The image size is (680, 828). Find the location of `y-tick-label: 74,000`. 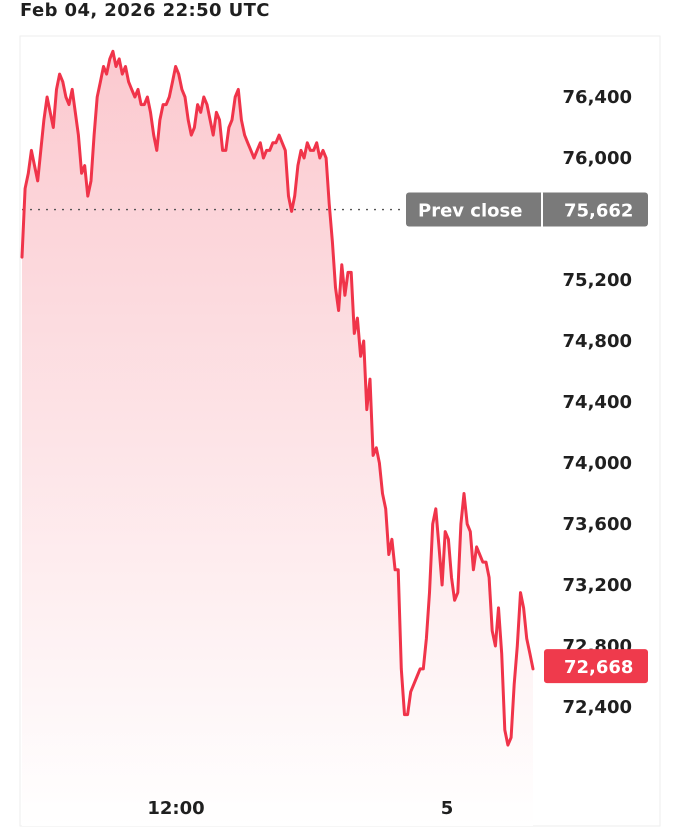

y-tick-label: 74,000 is located at coordinates (597, 463).